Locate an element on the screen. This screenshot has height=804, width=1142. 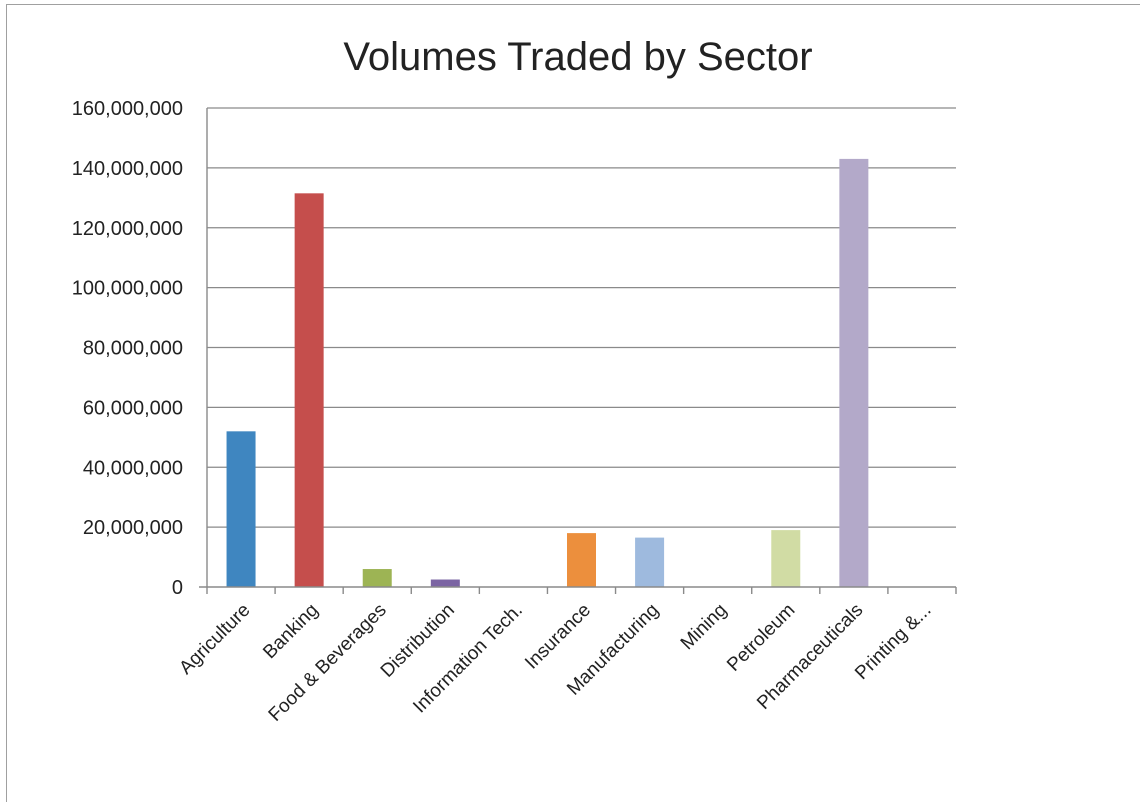
x-tick-label: Banking is located at coordinates (290, 631).